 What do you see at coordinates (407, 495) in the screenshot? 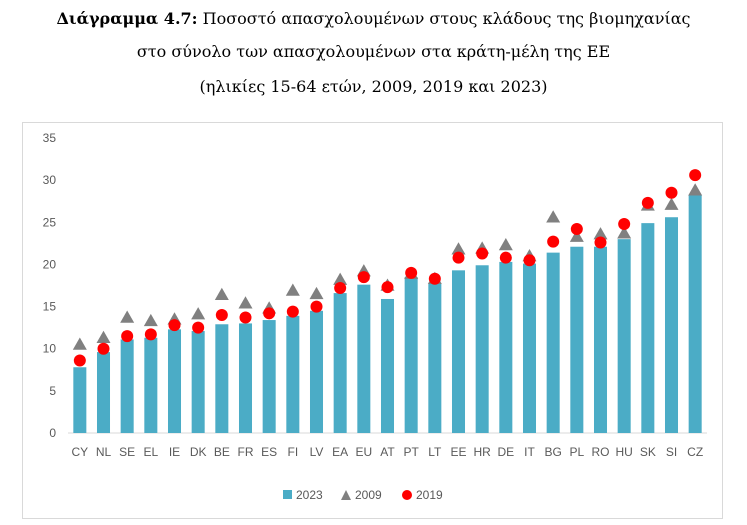
I see `legend-swatch-2019` at bounding box center [407, 495].